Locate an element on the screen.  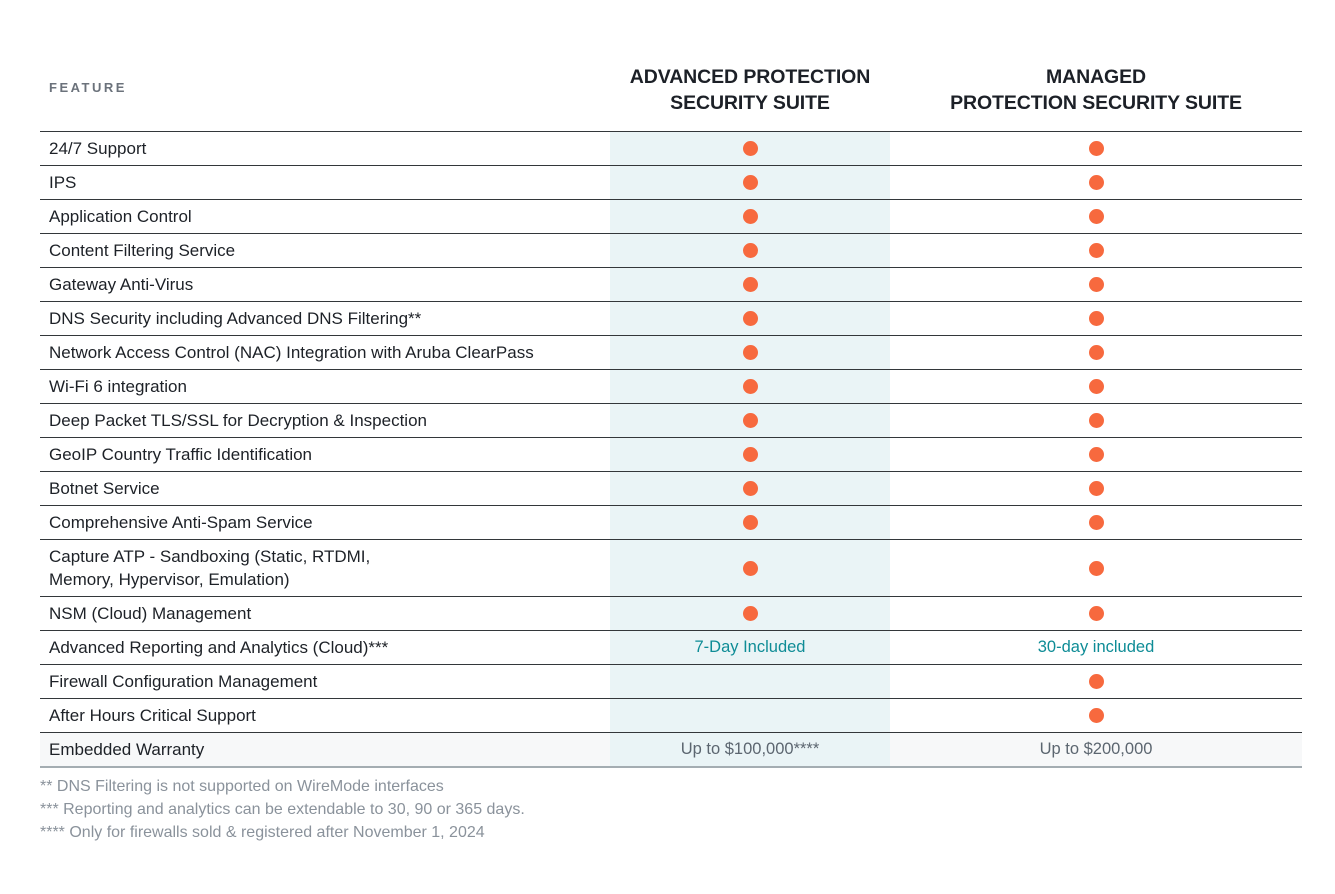
feature-name: Wi-Fi 6 integration is located at coordinates (118, 386).